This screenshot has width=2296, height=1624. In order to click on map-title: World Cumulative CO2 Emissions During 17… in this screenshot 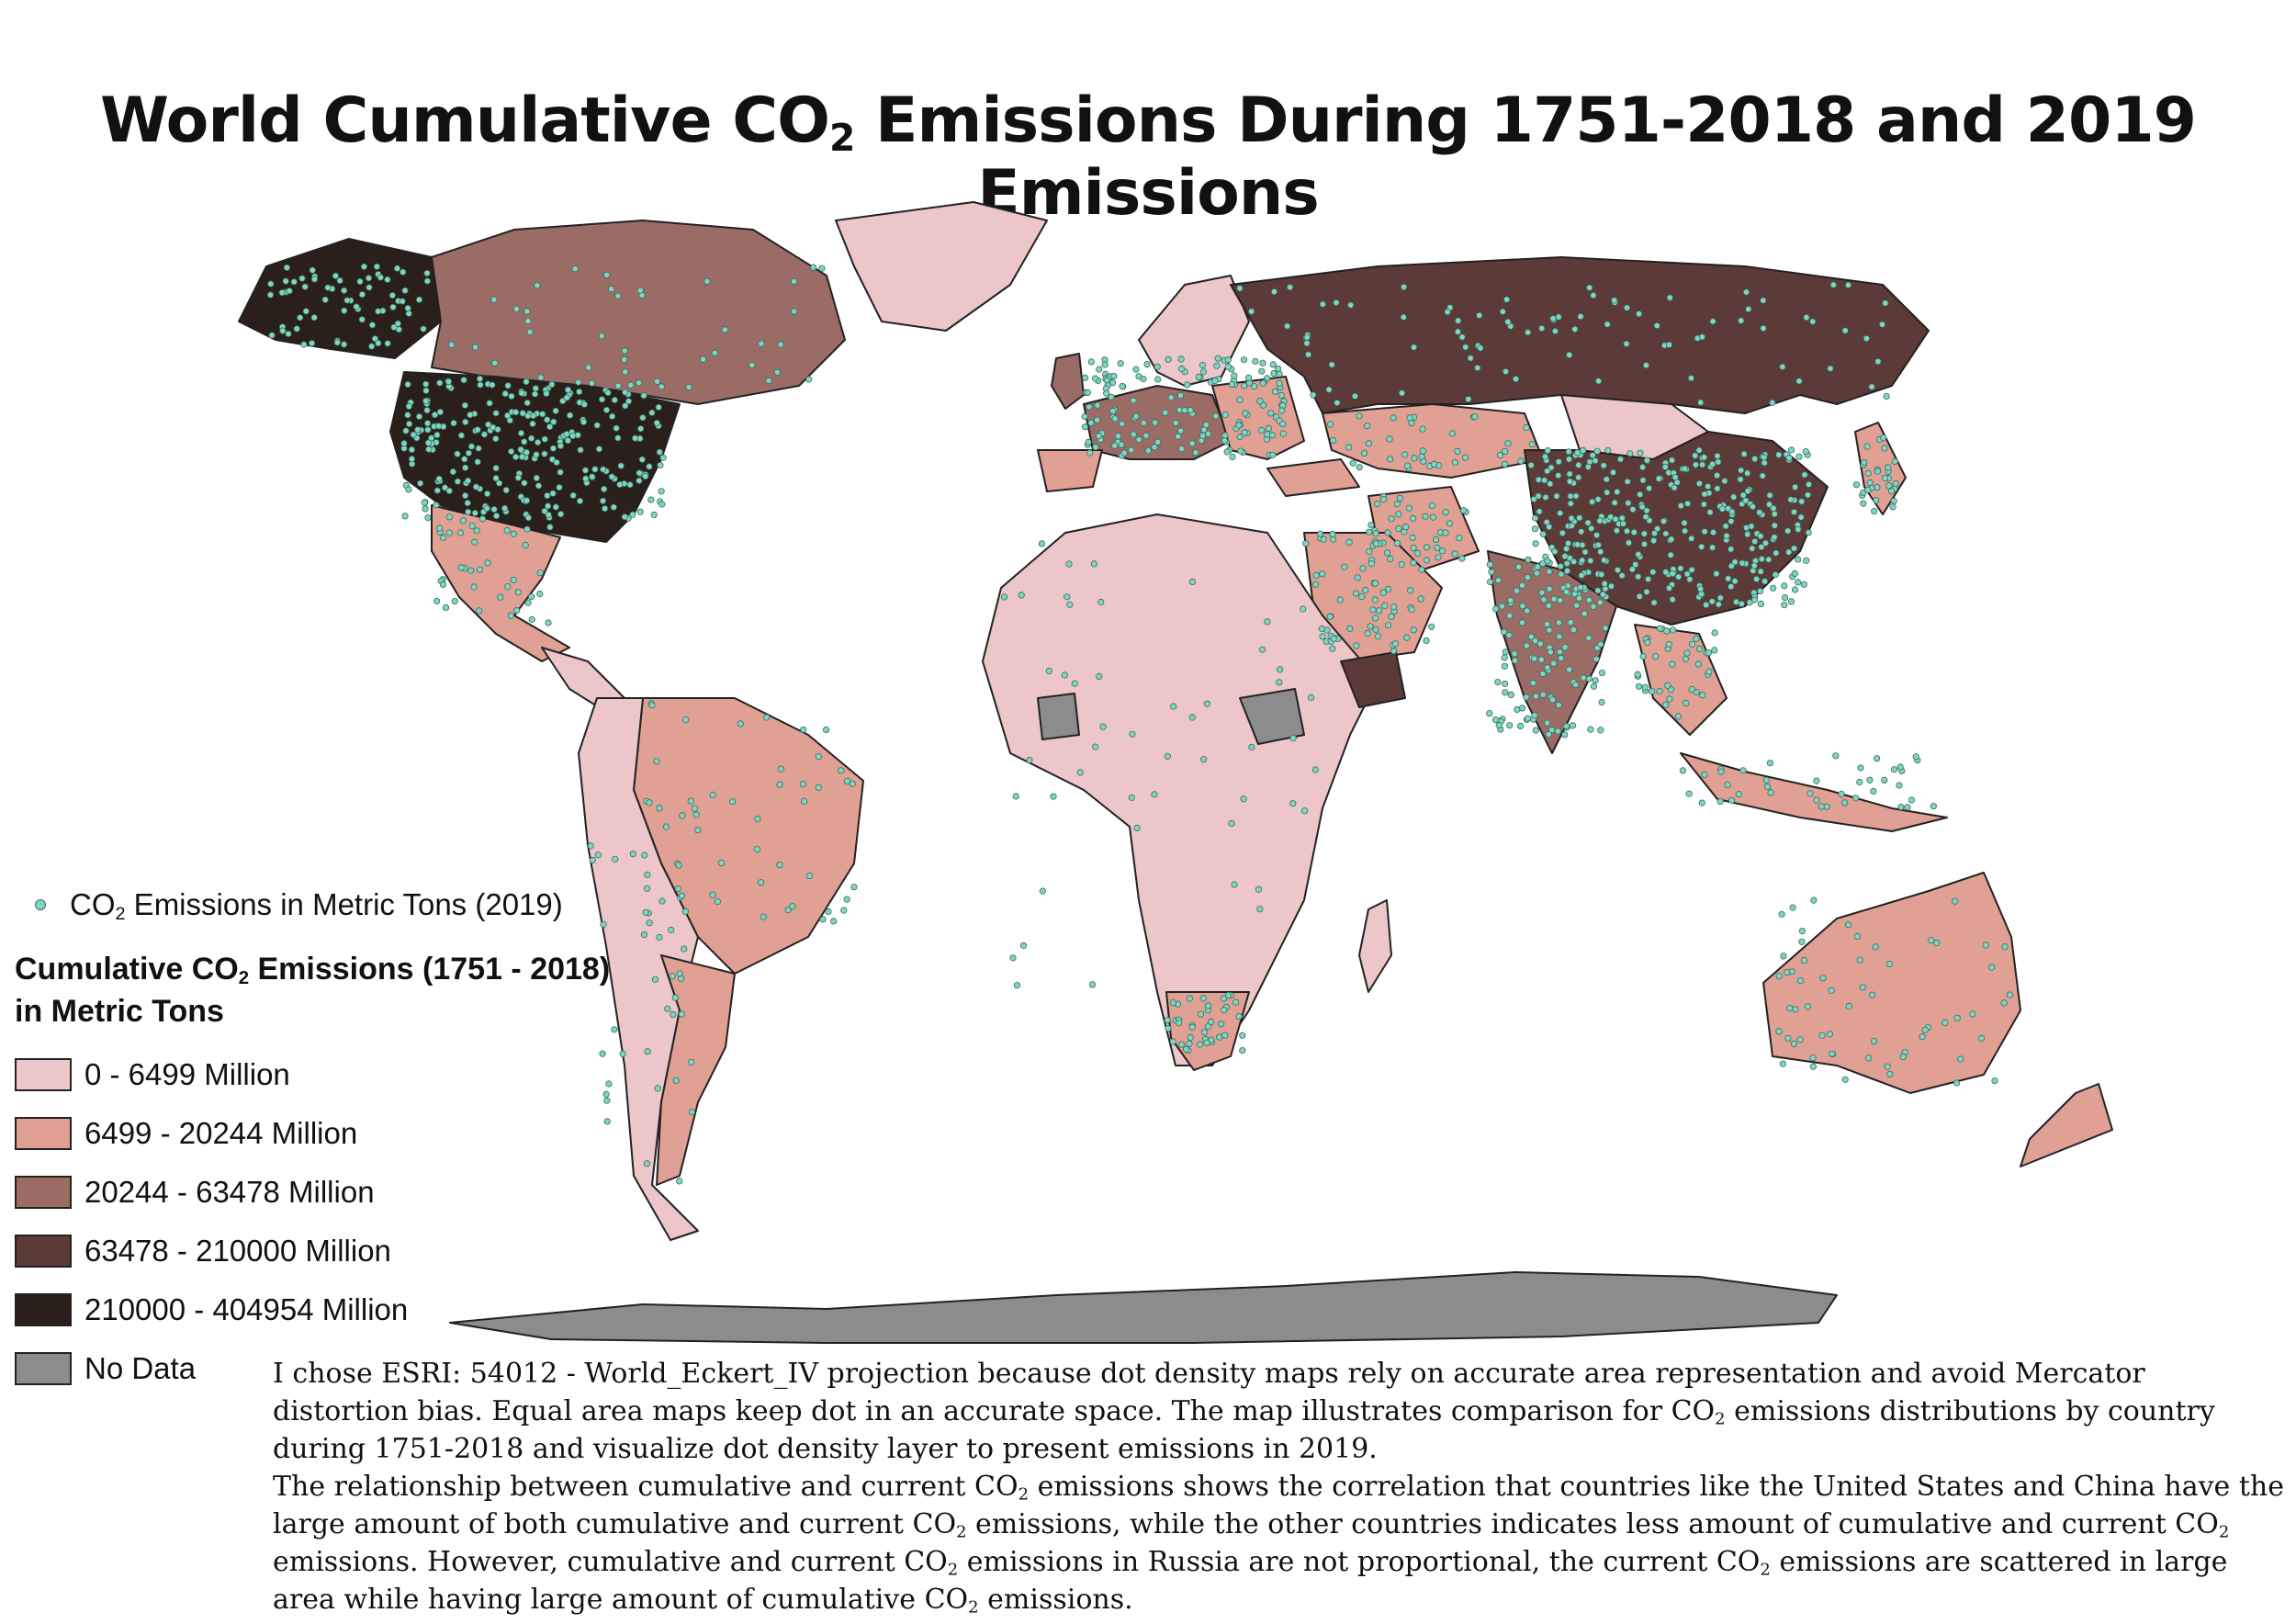, I will do `click(1148, 157)`.